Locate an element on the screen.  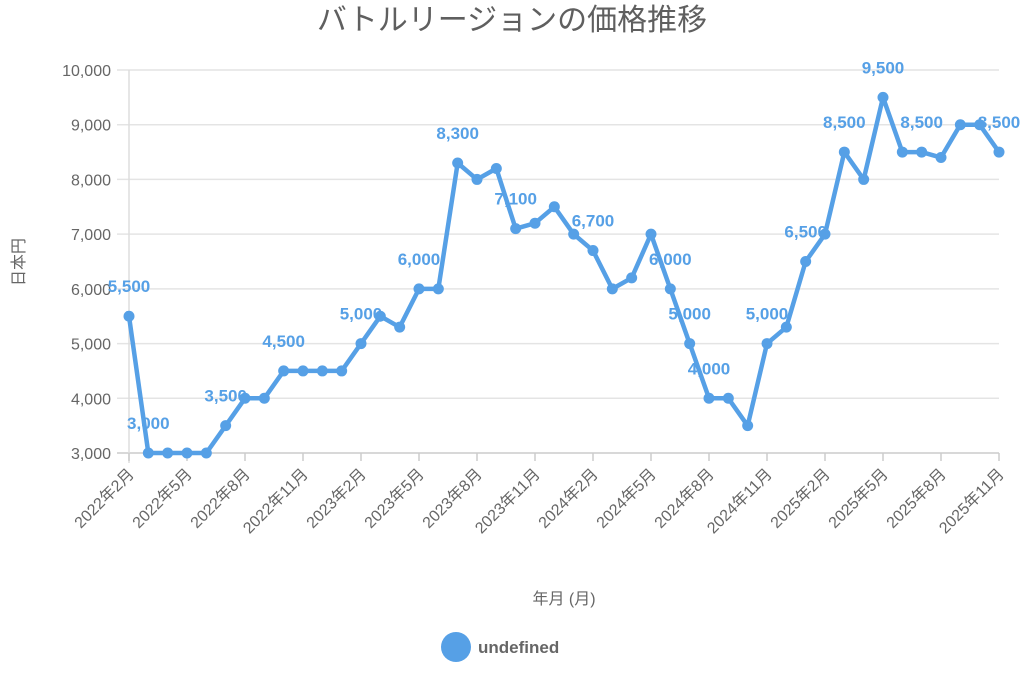
data-label: 6,500 is located at coordinates (805, 232).